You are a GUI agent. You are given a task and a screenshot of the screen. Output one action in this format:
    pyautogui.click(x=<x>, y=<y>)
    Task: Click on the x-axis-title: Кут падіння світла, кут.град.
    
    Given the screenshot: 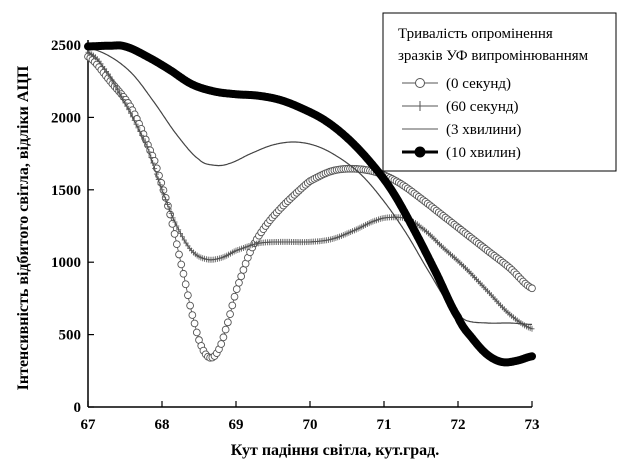 What is the action you would take?
    pyautogui.click(x=335, y=450)
    